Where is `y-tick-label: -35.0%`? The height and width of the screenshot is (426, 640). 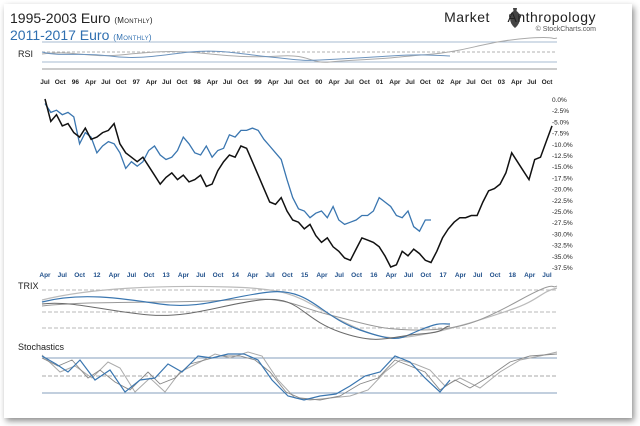 y-tick-label: -35.0% is located at coordinates (562, 257).